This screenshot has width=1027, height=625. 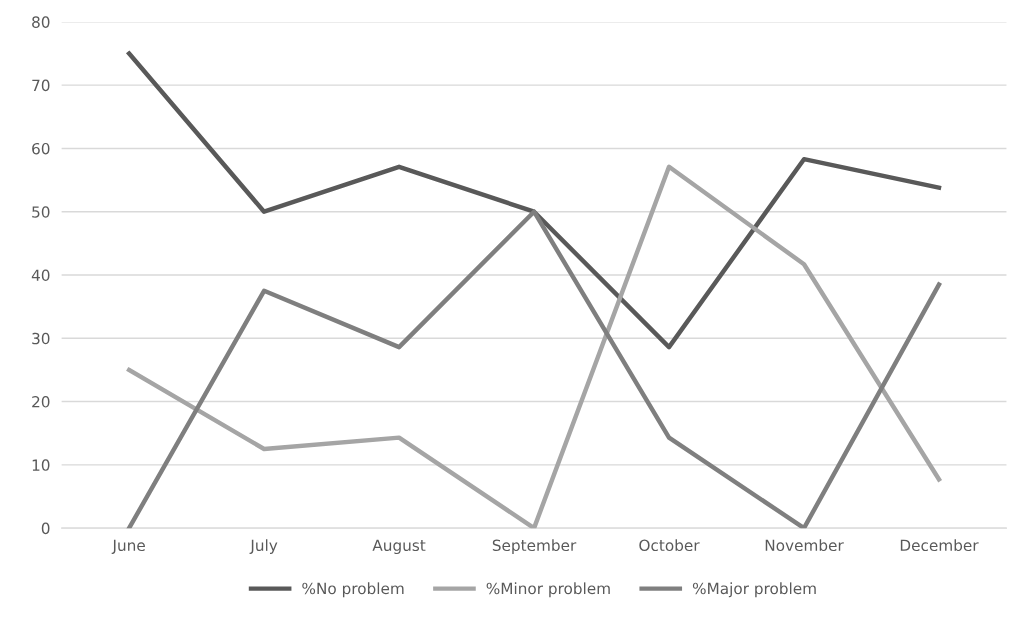 What do you see at coordinates (804, 545) in the screenshot?
I see `x-tick-label: November` at bounding box center [804, 545].